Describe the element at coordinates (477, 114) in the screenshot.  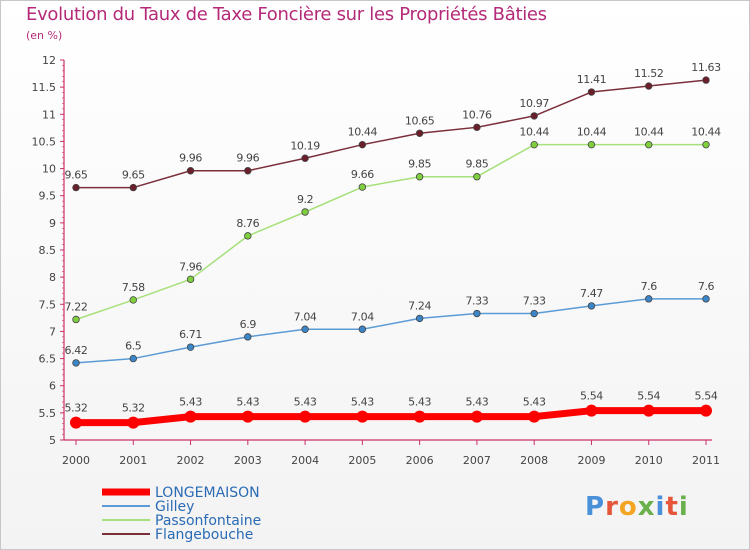
I see `data-label: 10.76` at that location.